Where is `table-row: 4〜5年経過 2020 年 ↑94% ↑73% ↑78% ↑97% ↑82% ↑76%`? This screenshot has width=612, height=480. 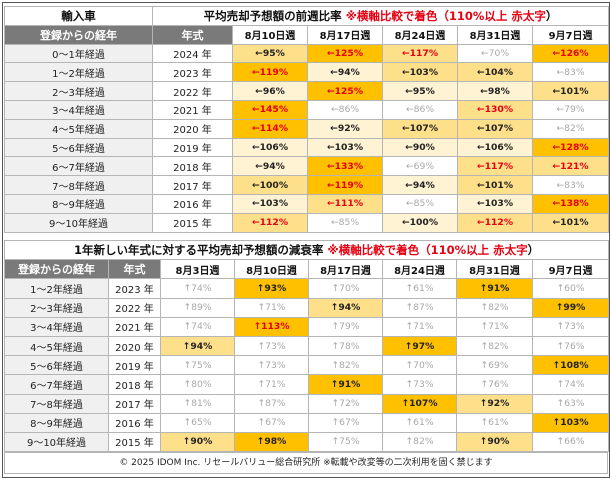 table-row: 4〜5年経過 2020 年 ↑94% ↑73% ↑78% ↑97% ↑82% ↑76% is located at coordinates (307, 346).